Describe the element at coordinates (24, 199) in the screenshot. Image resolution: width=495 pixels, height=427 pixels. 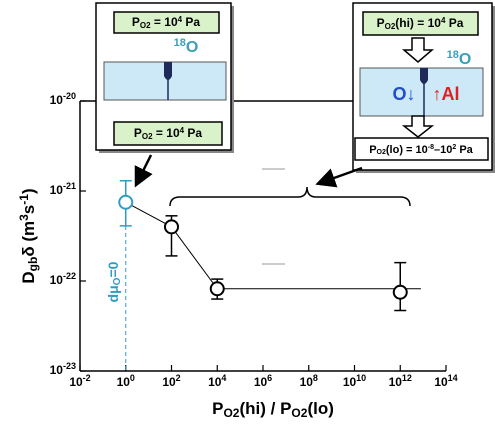
I see `text-part: -1` at that location.